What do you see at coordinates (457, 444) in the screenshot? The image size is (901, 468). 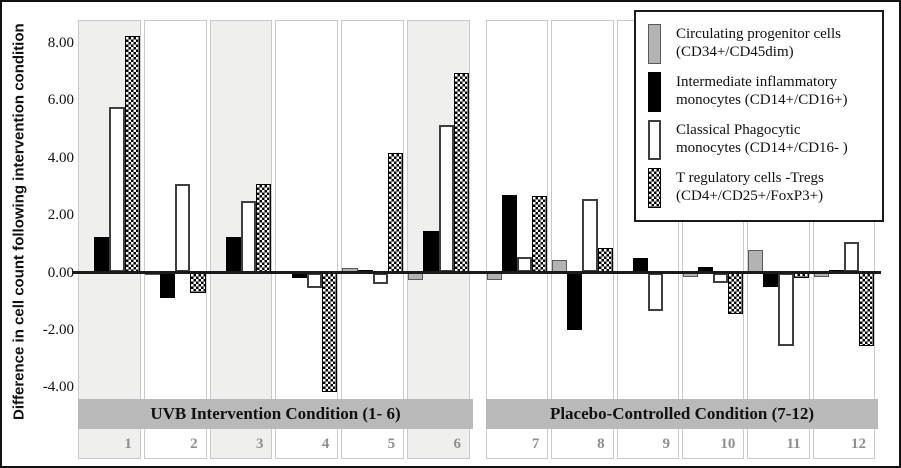 I see `category-label-6: 6` at bounding box center [457, 444].